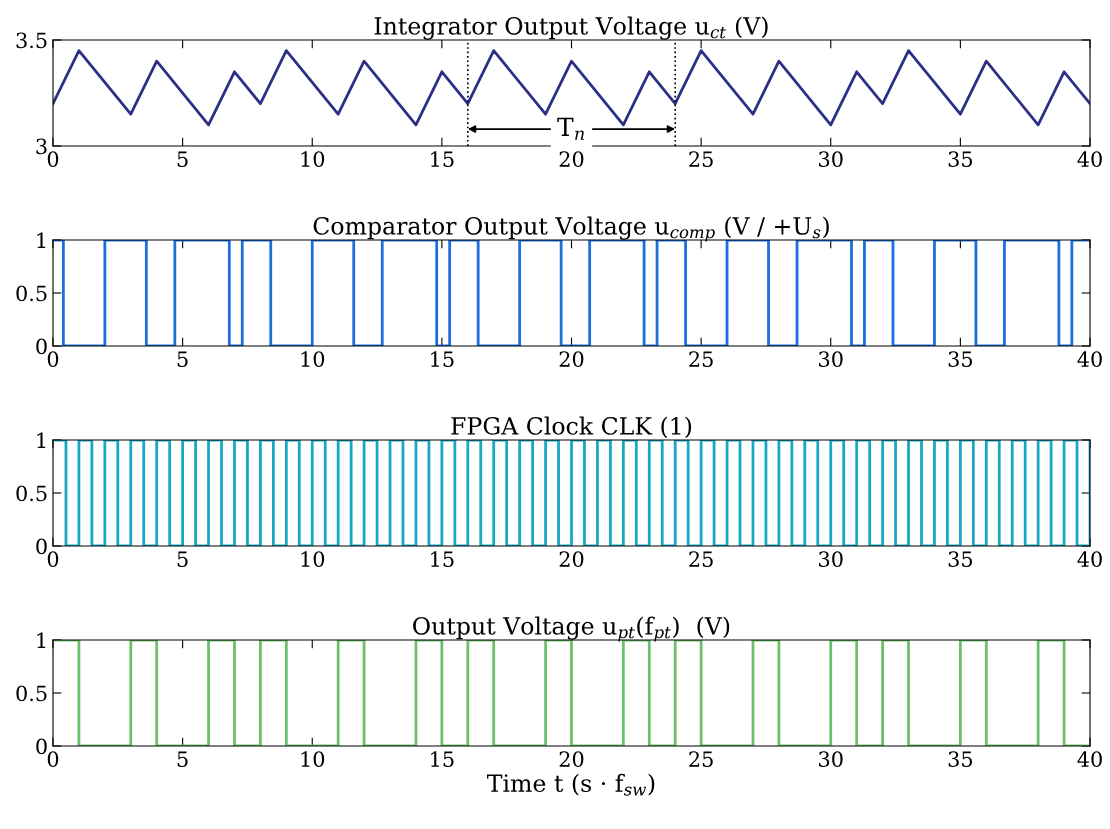 Image resolution: width=1110 pixels, height=829 pixels. I want to click on chart-title: FPGA Clock CLK (1), so click(571, 427).